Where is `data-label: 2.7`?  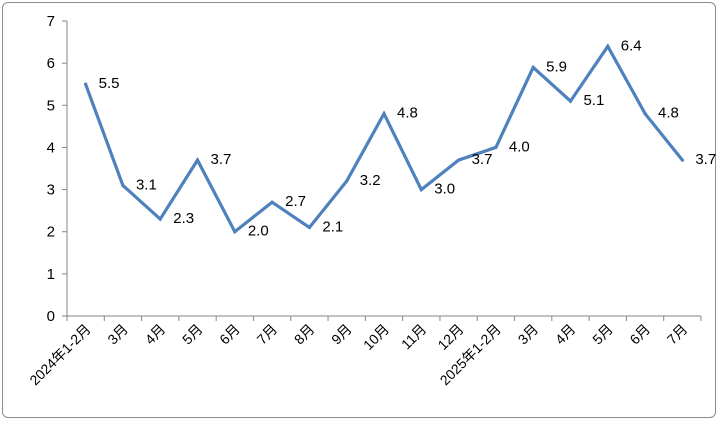
data-label: 2.7 is located at coordinates (295, 201).